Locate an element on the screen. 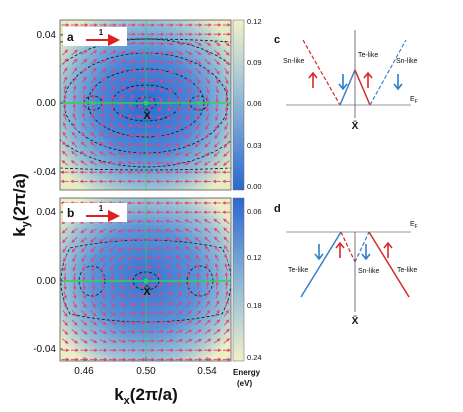  panel-d-spin-up-right is located at coordinates (388, 249).